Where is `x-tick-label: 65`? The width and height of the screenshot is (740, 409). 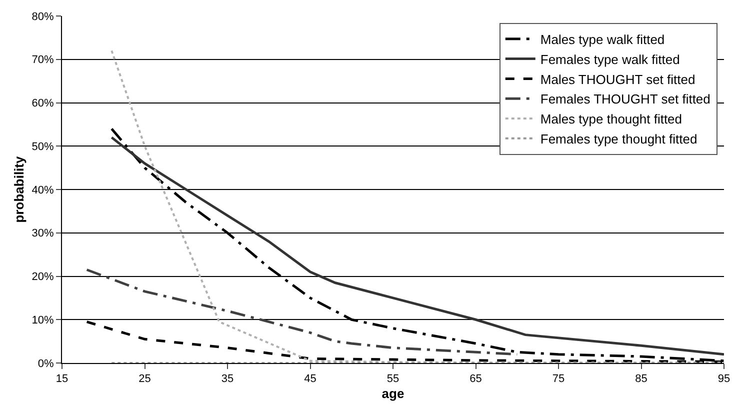 x-tick-label: 65 is located at coordinates (476, 379).